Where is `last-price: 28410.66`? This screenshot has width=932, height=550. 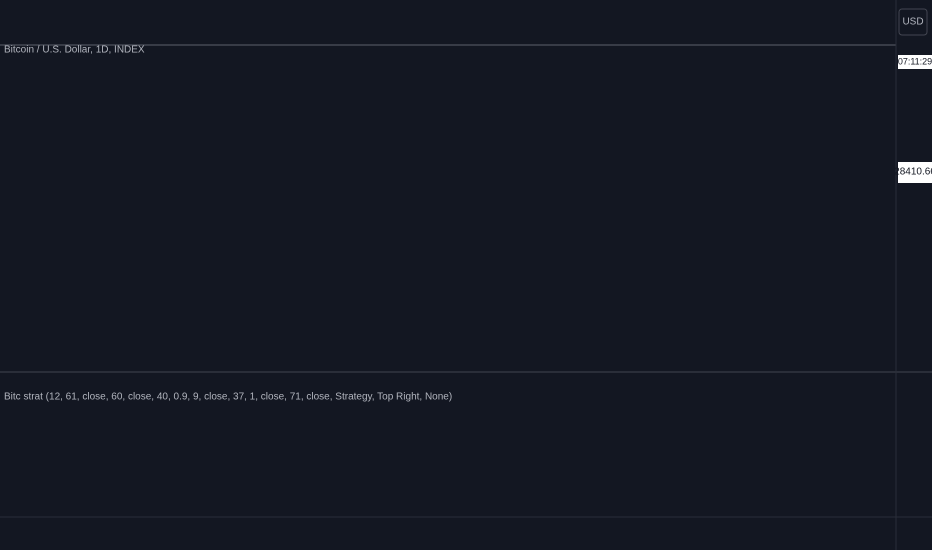 last-price: 28410.66 is located at coordinates (913, 172).